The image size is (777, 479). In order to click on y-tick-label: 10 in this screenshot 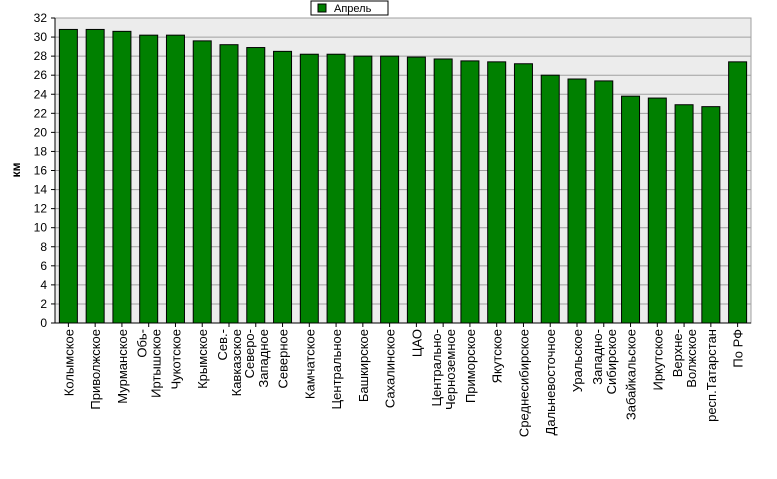, I will do `click(41, 228)`.